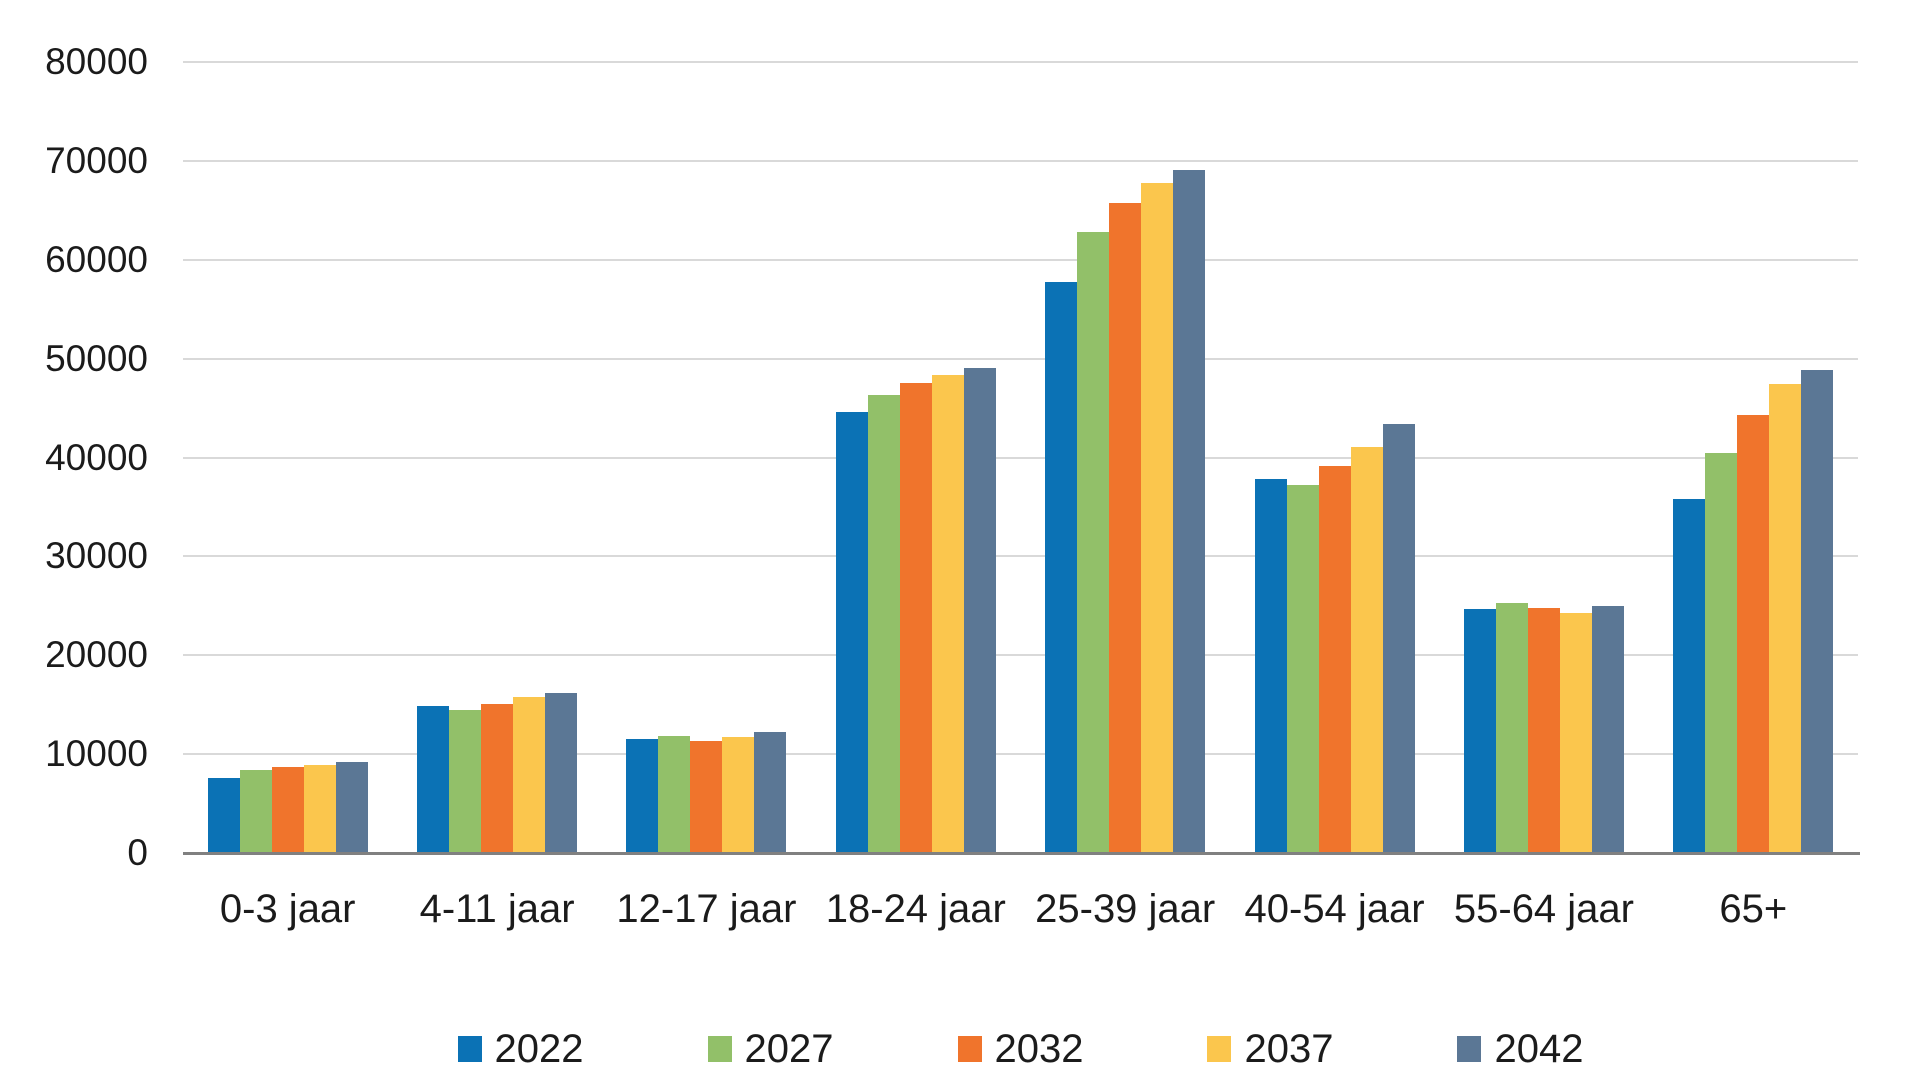  Describe the element at coordinates (1125, 528) in the screenshot. I see `bar-2032-25-39-jaar` at that location.